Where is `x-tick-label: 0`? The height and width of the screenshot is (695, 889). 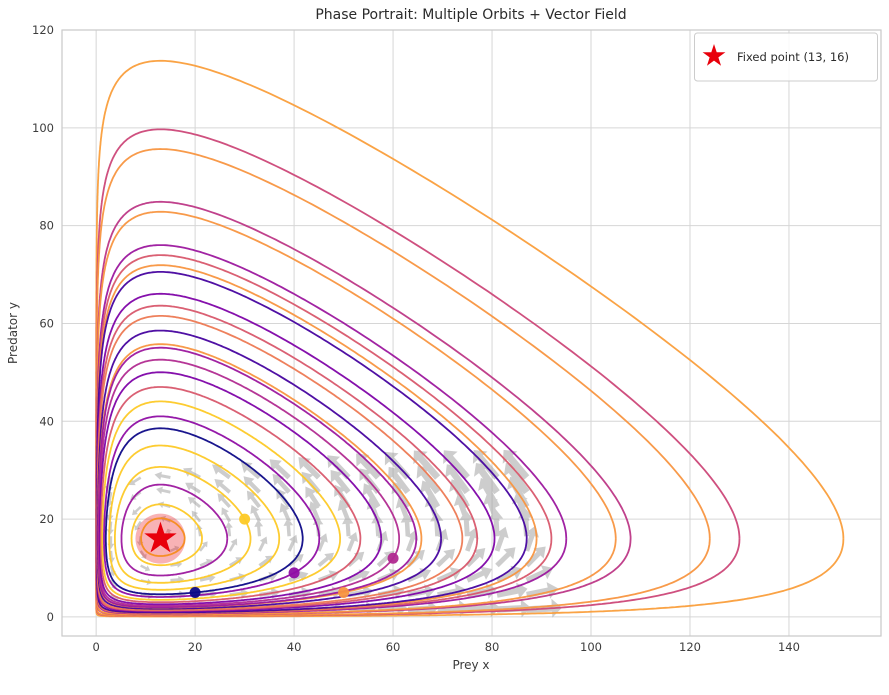 x-tick-label: 0 is located at coordinates (95, 647).